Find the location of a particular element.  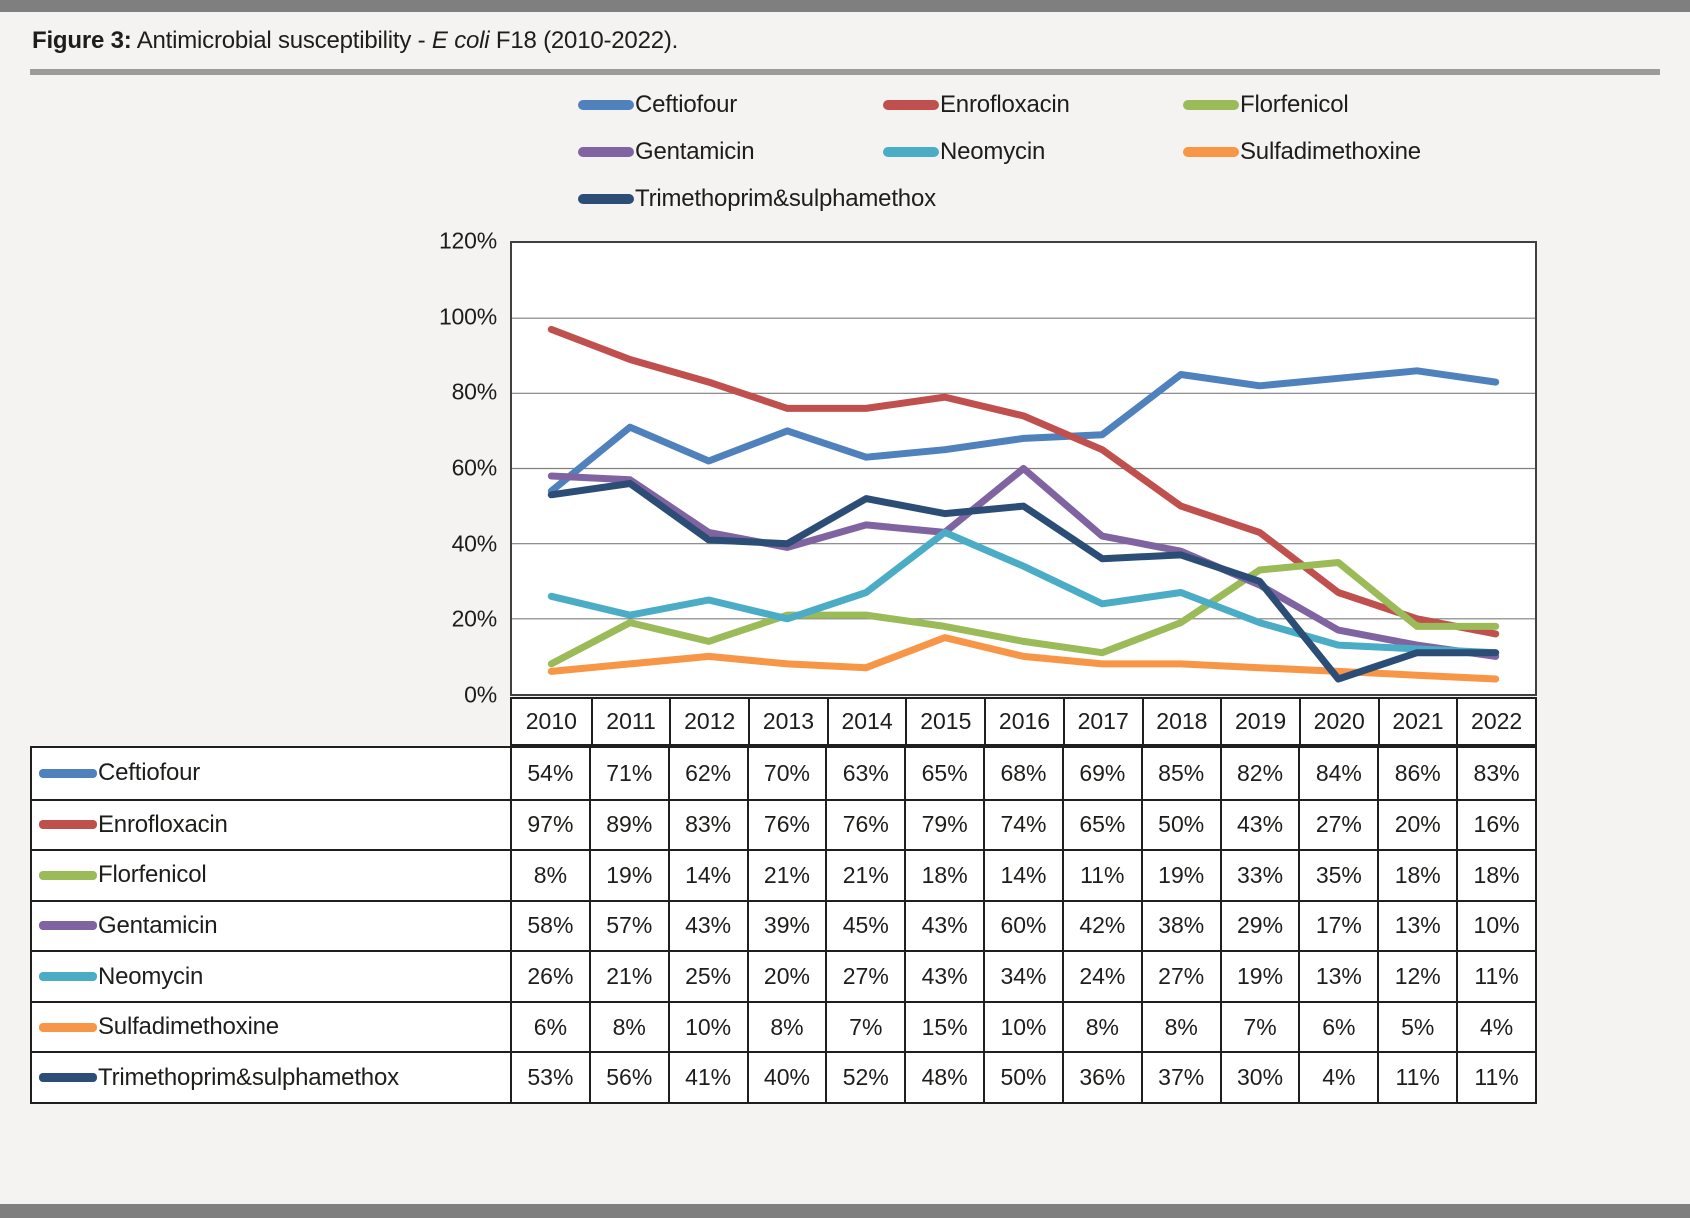

series-label-cell: Neomycin is located at coordinates (271, 976).